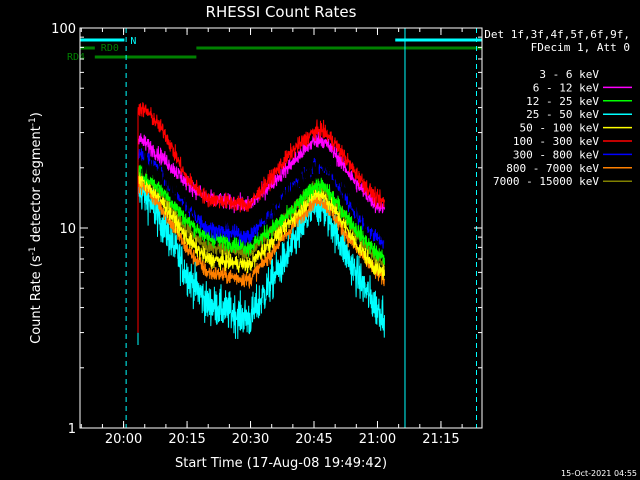 This screenshot has width=640, height=480. Describe the element at coordinates (36, 114) in the screenshot. I see `y-axis-label-end: )` at that location.